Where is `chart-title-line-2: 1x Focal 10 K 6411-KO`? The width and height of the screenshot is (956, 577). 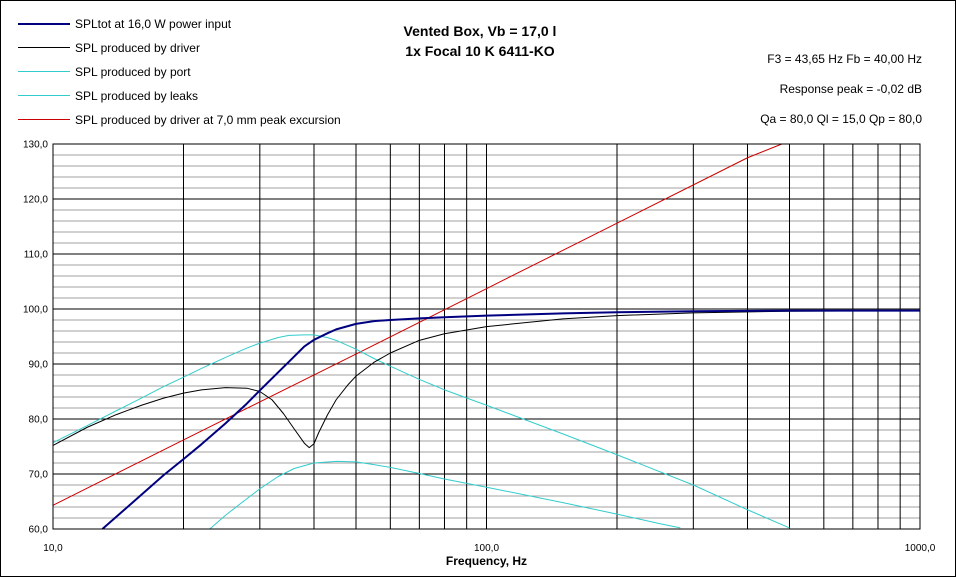 chart-title-line-2: 1x Focal 10 K 6411-KO is located at coordinates (480, 51).